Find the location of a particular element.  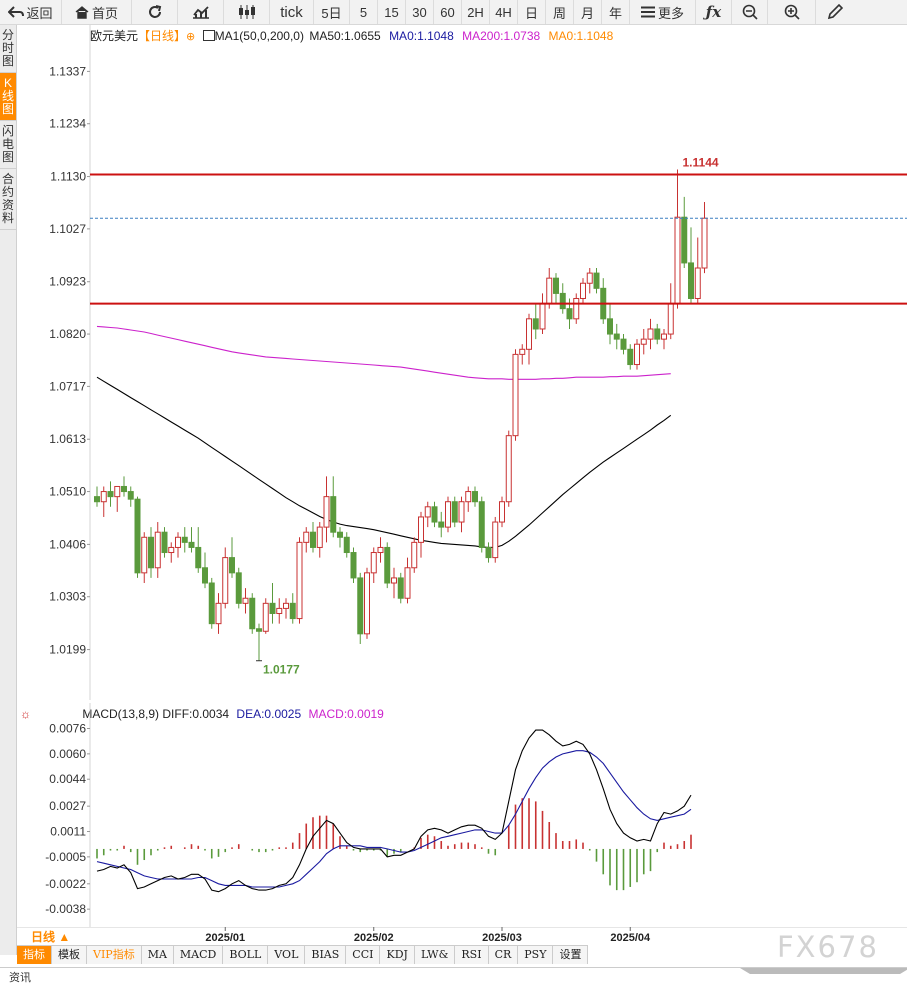

y-tick-label: 0.0060 is located at coordinates (67, 754).